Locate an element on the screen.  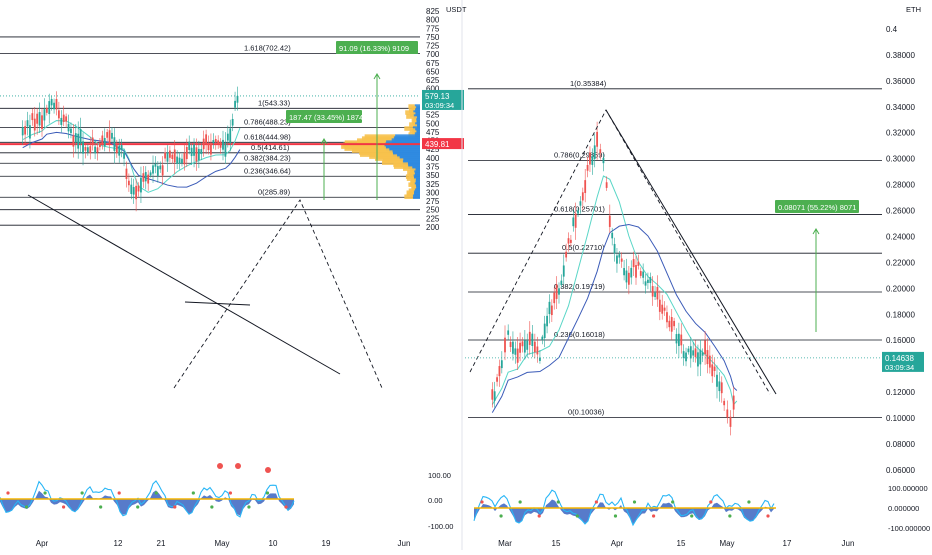
fib-level-label: 0.382(384.23) is located at coordinates (267, 157).